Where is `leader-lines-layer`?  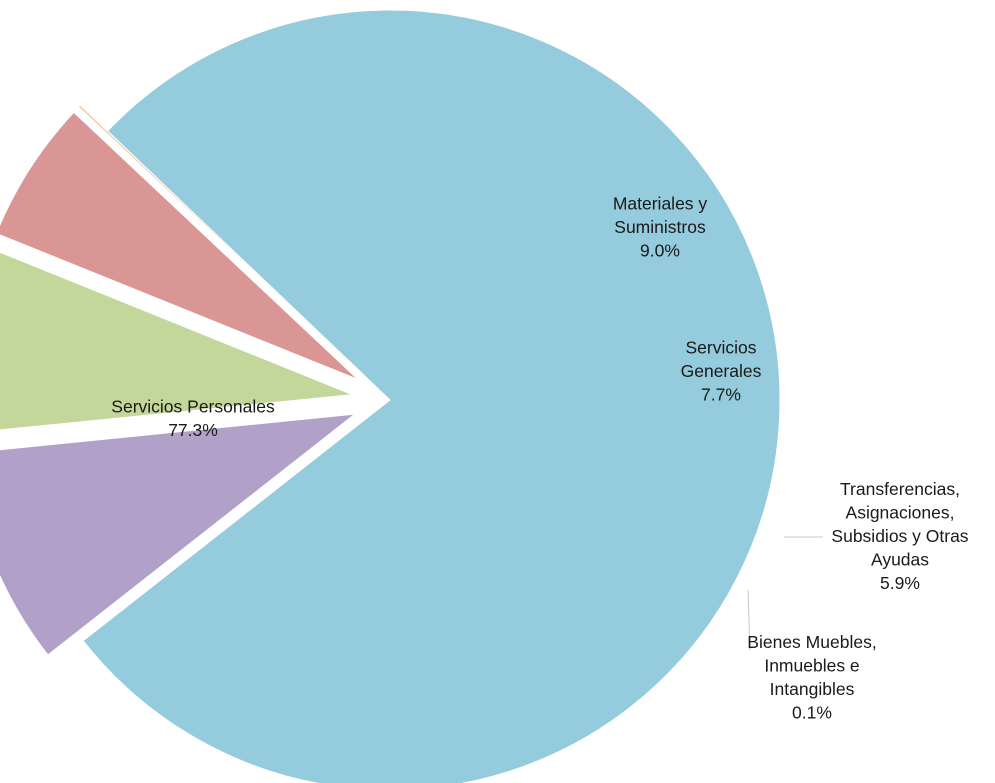 leader-lines-layer is located at coordinates (785, 593).